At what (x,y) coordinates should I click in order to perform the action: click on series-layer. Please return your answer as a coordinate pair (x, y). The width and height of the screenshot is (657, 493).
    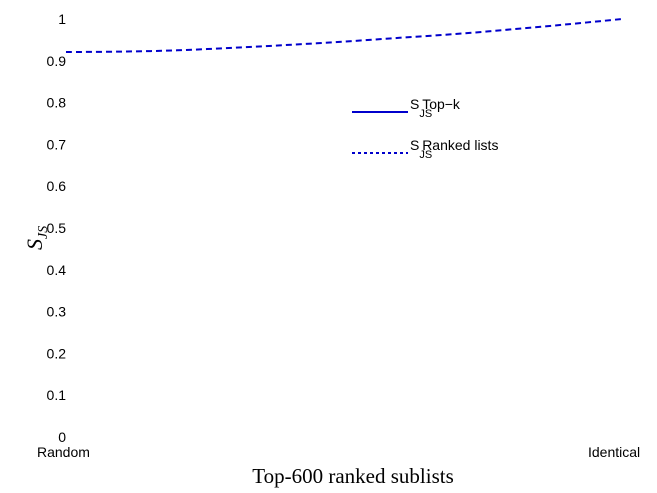
    Looking at the image, I should click on (344, 35).